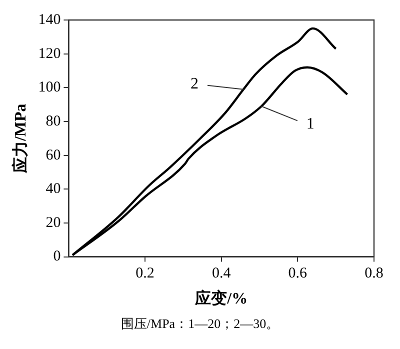 Image resolution: width=400 pixels, height=349 pixels. Describe the element at coordinates (221, 298) in the screenshot. I see `x-axis-title: 应变/%` at that location.